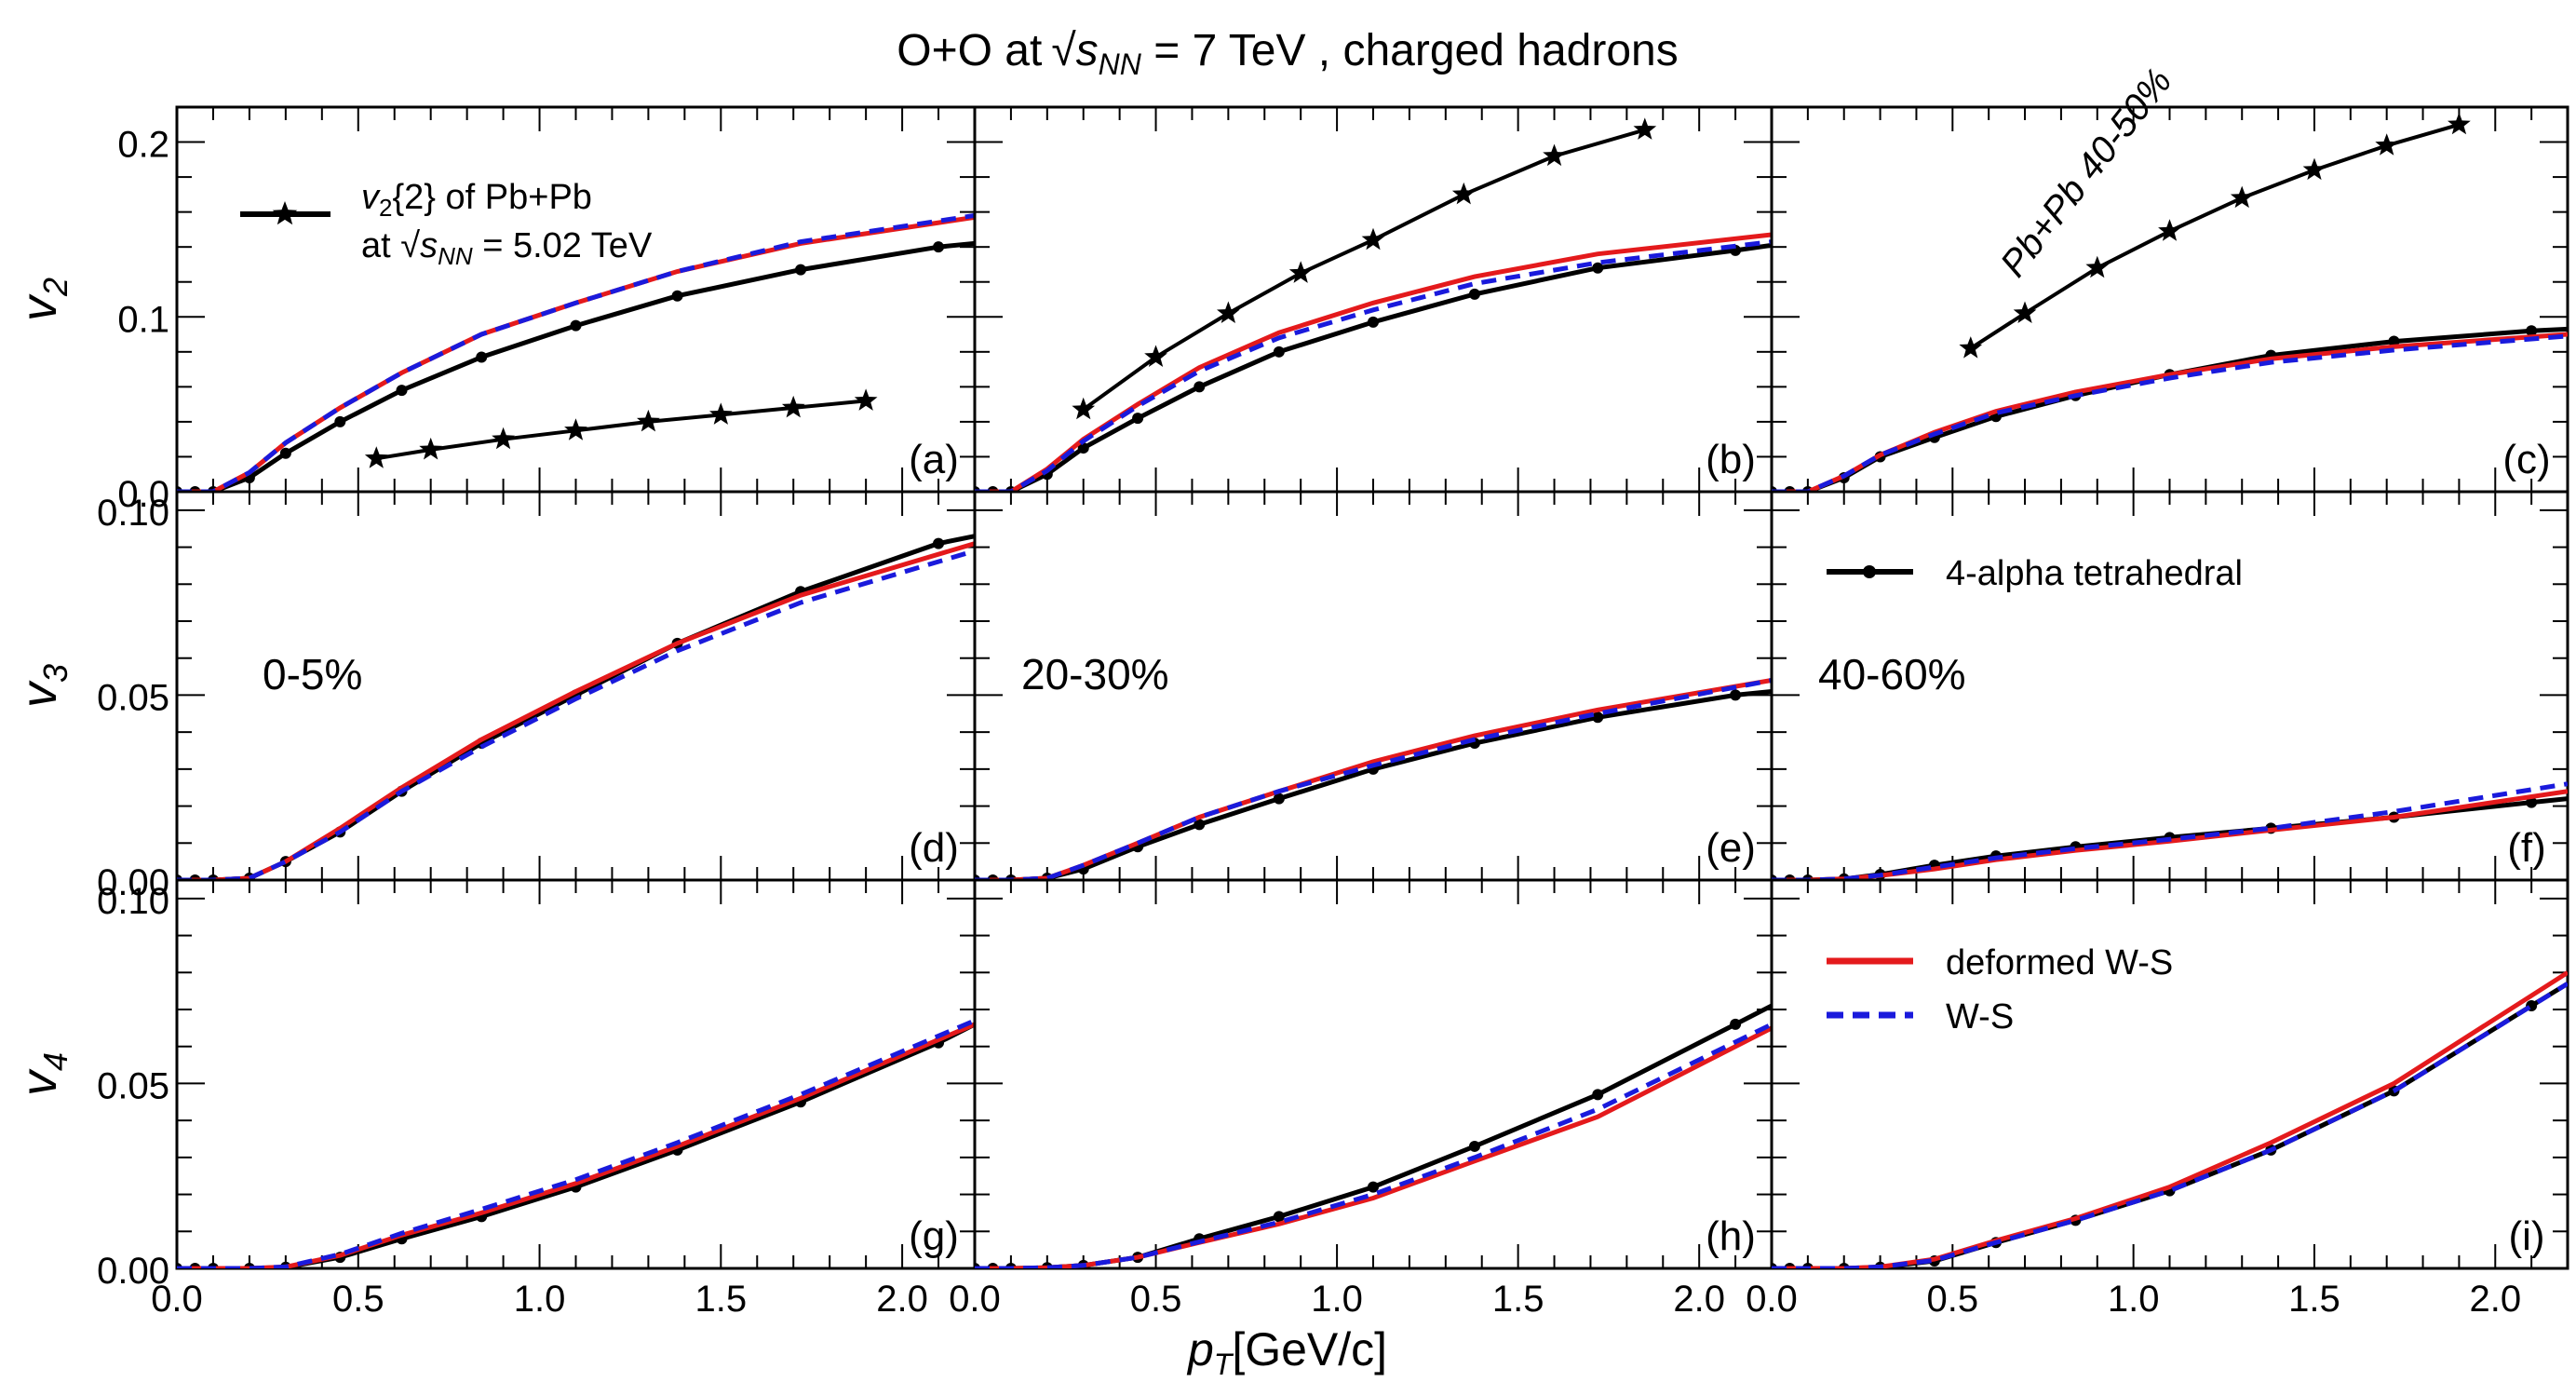 This screenshot has height=1382, width=2576. Describe the element at coordinates (55, 1061) in the screenshot. I see `y-axis-label-sub: 4` at that location.